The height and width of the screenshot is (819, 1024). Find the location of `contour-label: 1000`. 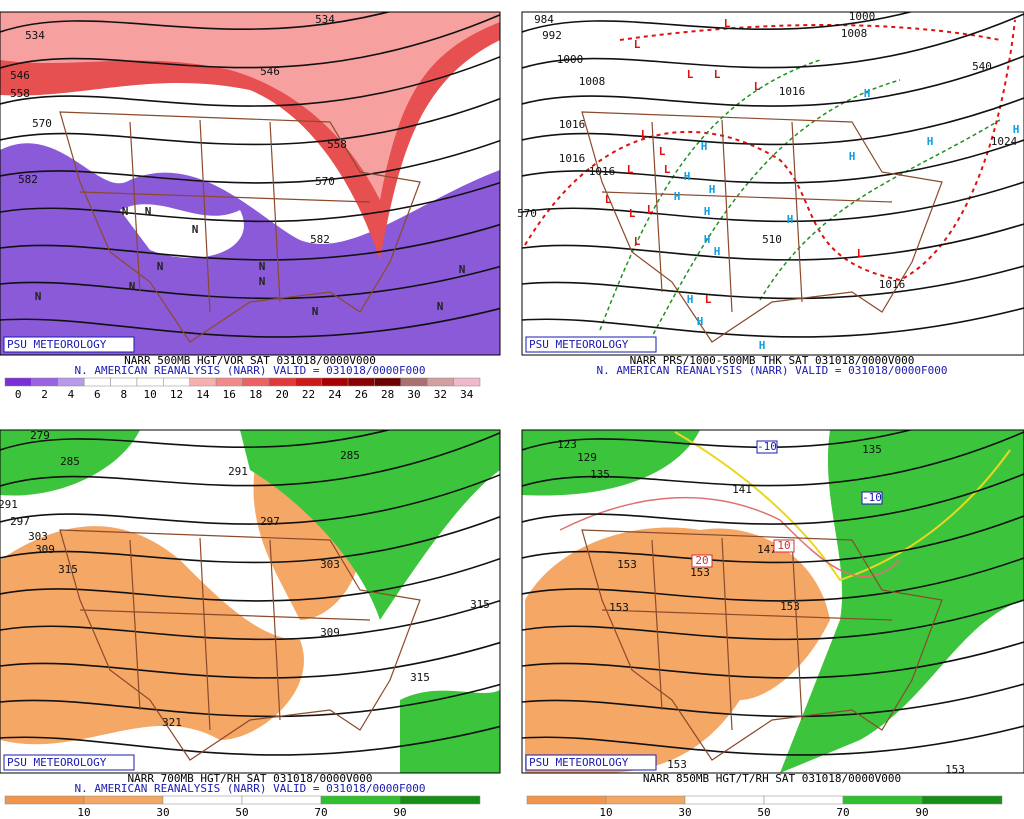

contour-label: 1000 is located at coordinates (570, 59).